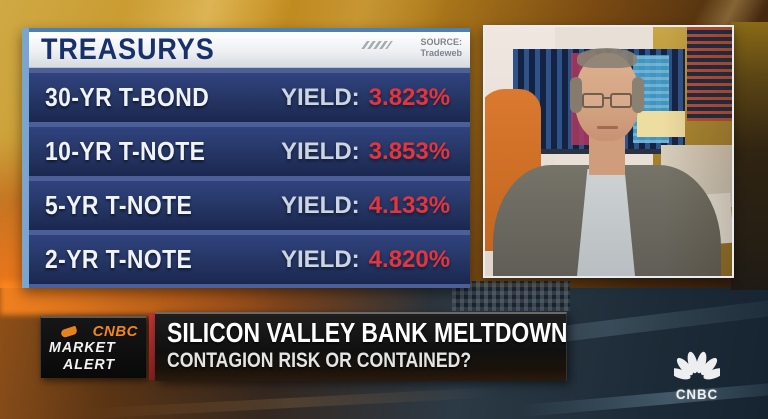 The height and width of the screenshot is (419, 768). I want to click on cnbc-watermark: CNBC, so click(697, 375).